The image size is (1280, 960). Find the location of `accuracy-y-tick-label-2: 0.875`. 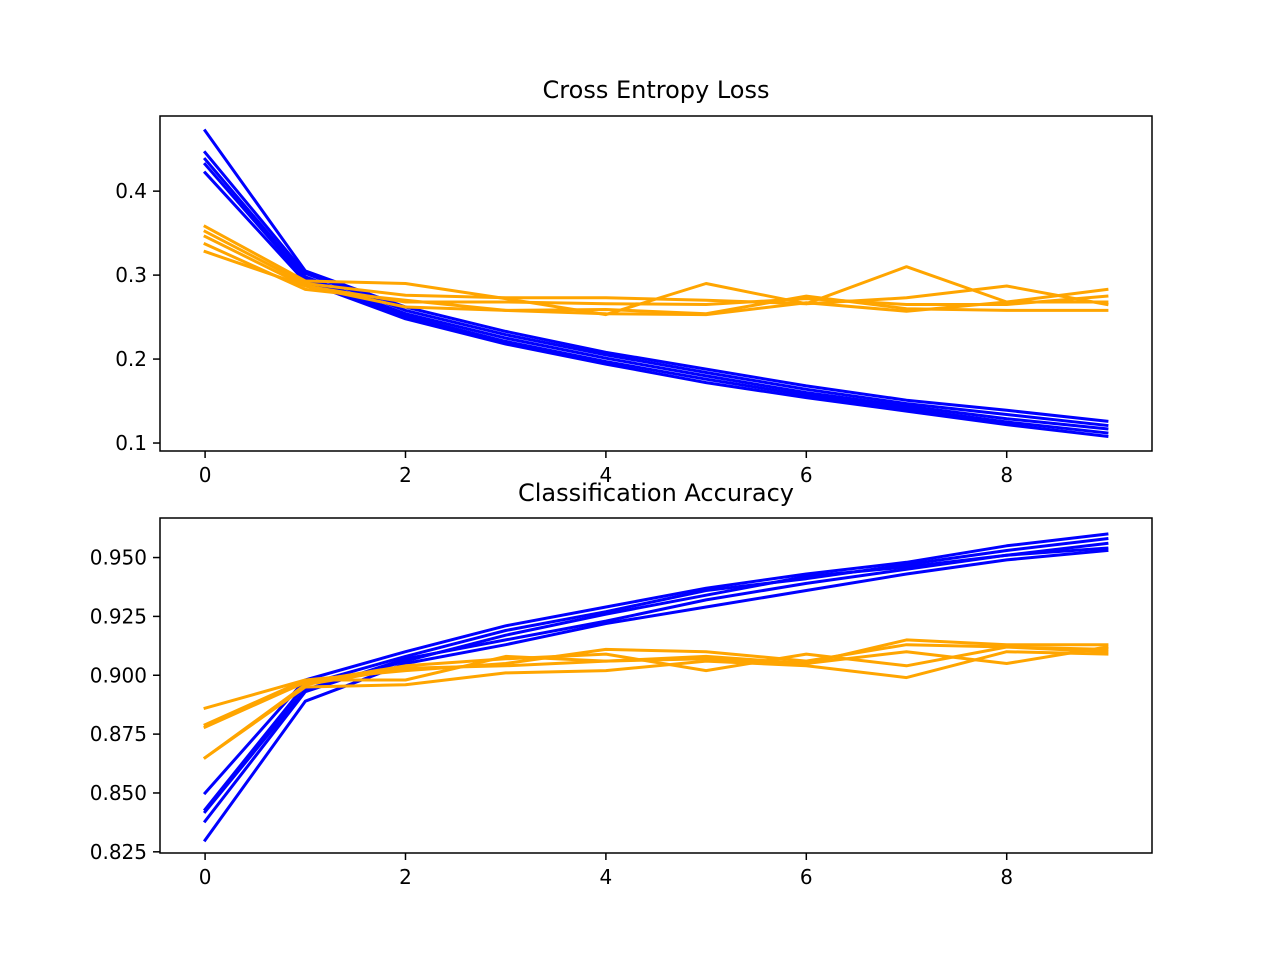

accuracy-y-tick-label-2: 0.875 is located at coordinates (118, 734).